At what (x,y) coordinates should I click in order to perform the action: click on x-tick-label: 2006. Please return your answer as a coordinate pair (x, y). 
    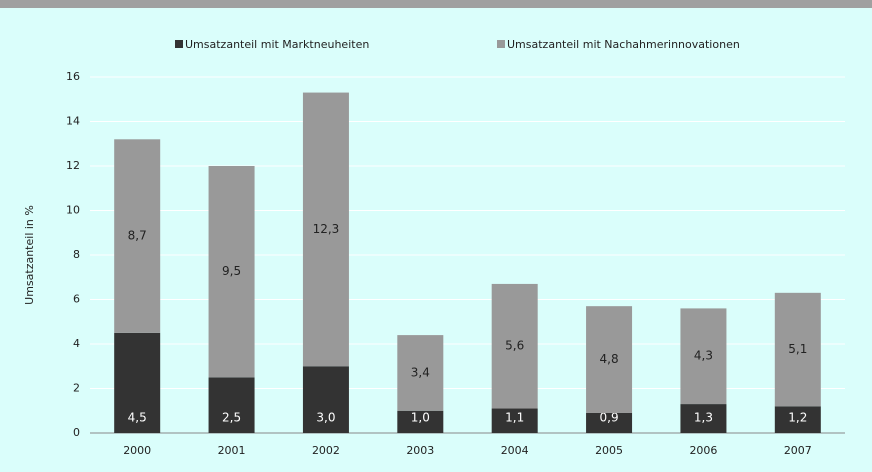
    Looking at the image, I should click on (703, 450).